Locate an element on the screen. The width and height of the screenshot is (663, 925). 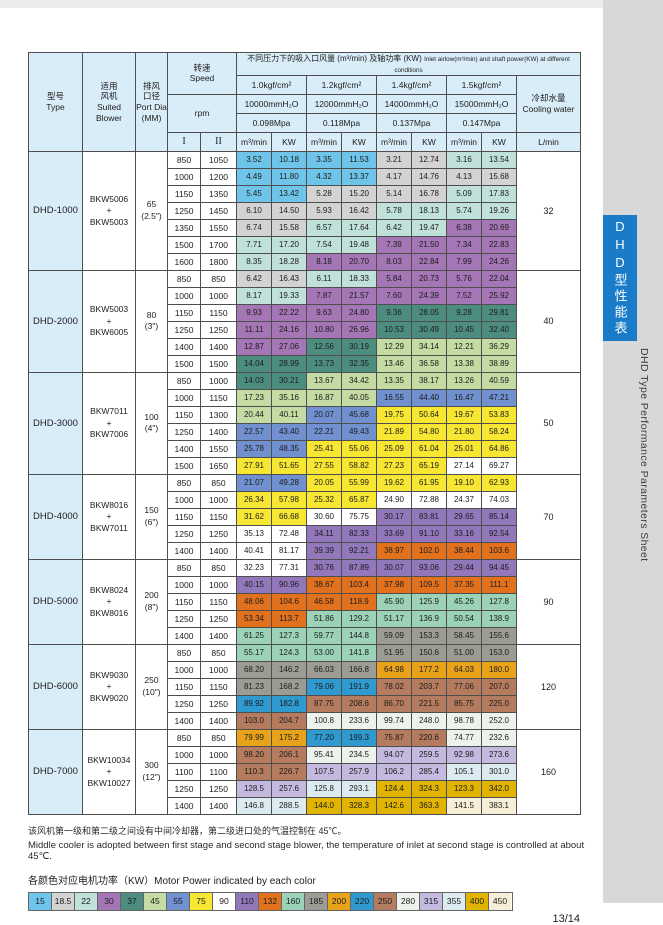
inlet-airflow-cell: 30.07 is located at coordinates (394, 567).